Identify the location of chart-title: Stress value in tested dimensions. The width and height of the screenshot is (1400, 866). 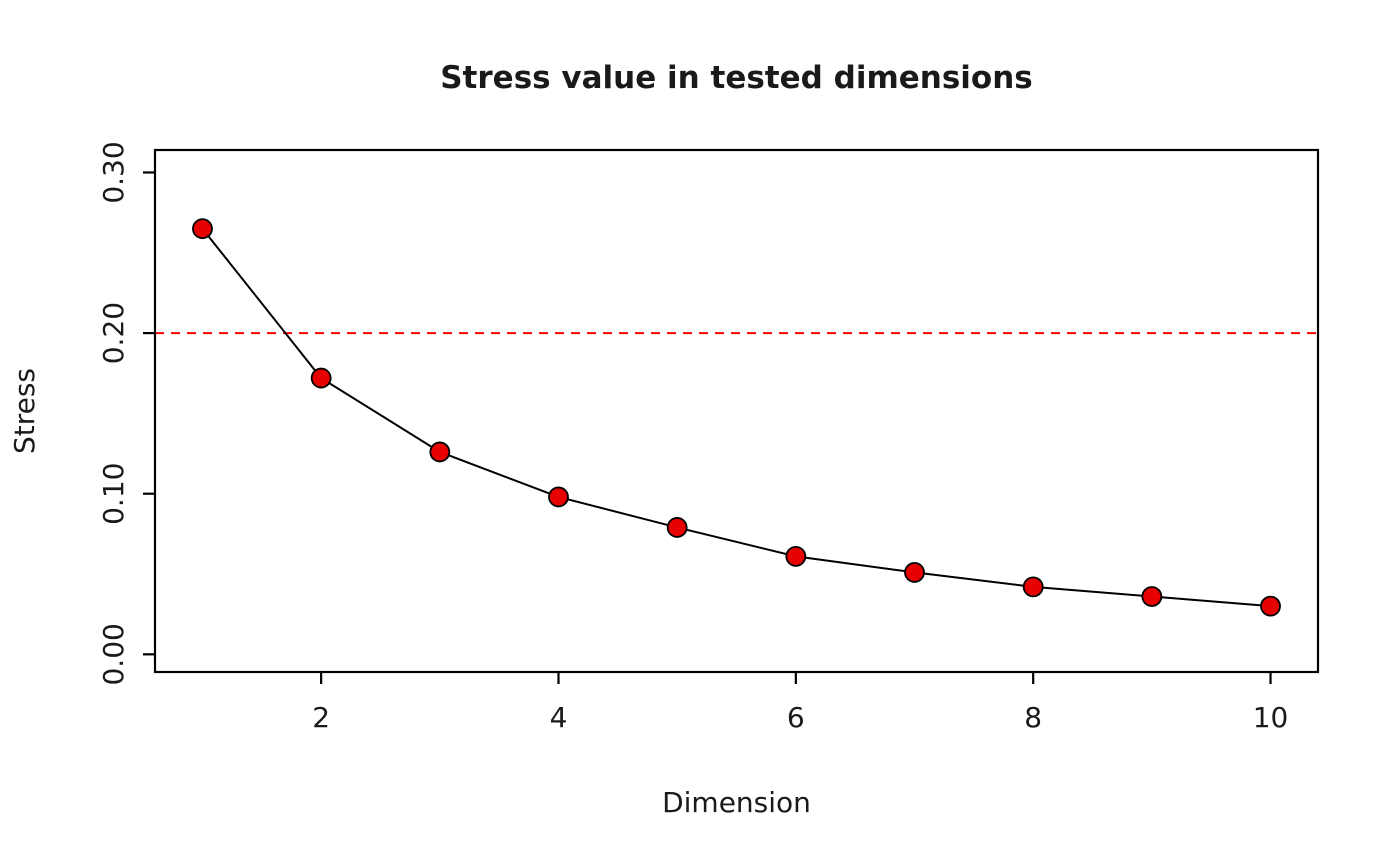
(736, 78).